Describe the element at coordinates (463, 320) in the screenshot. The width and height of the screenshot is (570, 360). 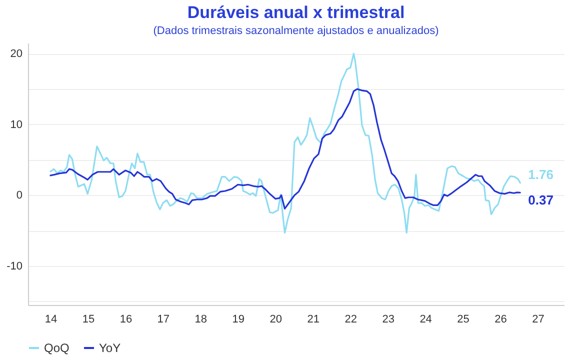
I see `x-tick-label: 25` at that location.